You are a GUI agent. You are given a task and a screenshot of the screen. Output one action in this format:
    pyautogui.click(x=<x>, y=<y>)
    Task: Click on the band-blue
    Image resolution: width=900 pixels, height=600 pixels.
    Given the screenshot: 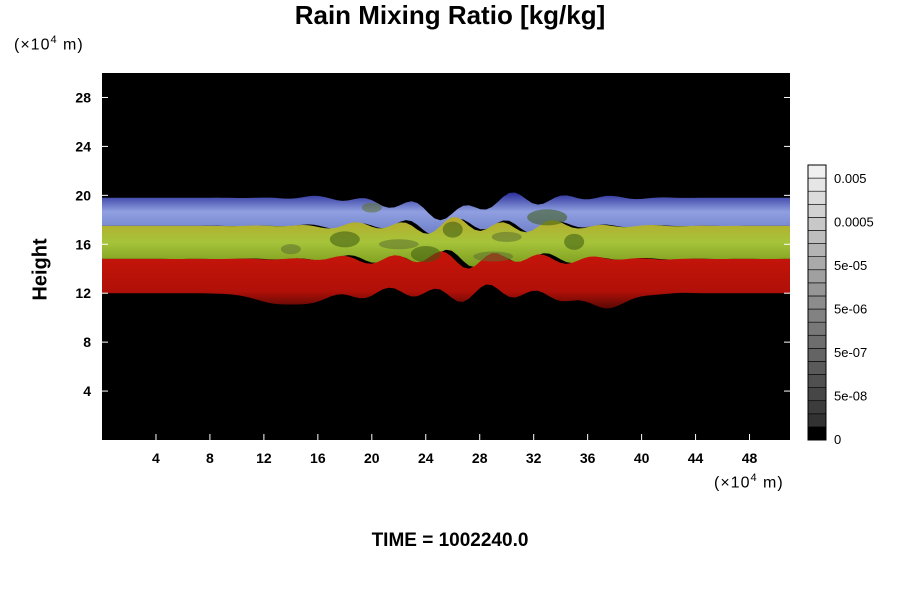 What is the action you would take?
    pyautogui.click(x=446, y=213)
    